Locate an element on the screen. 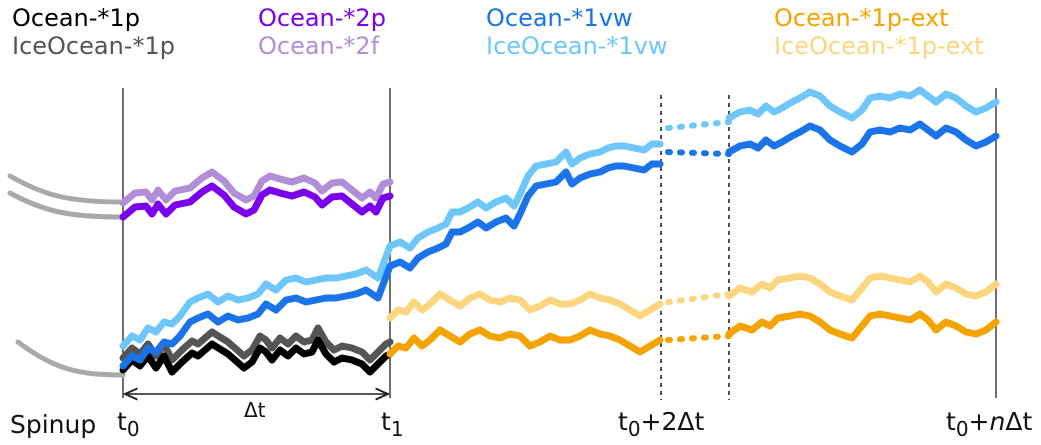 The height and width of the screenshot is (445, 1041). t2-label: t0+2Δt is located at coordinates (661, 424).